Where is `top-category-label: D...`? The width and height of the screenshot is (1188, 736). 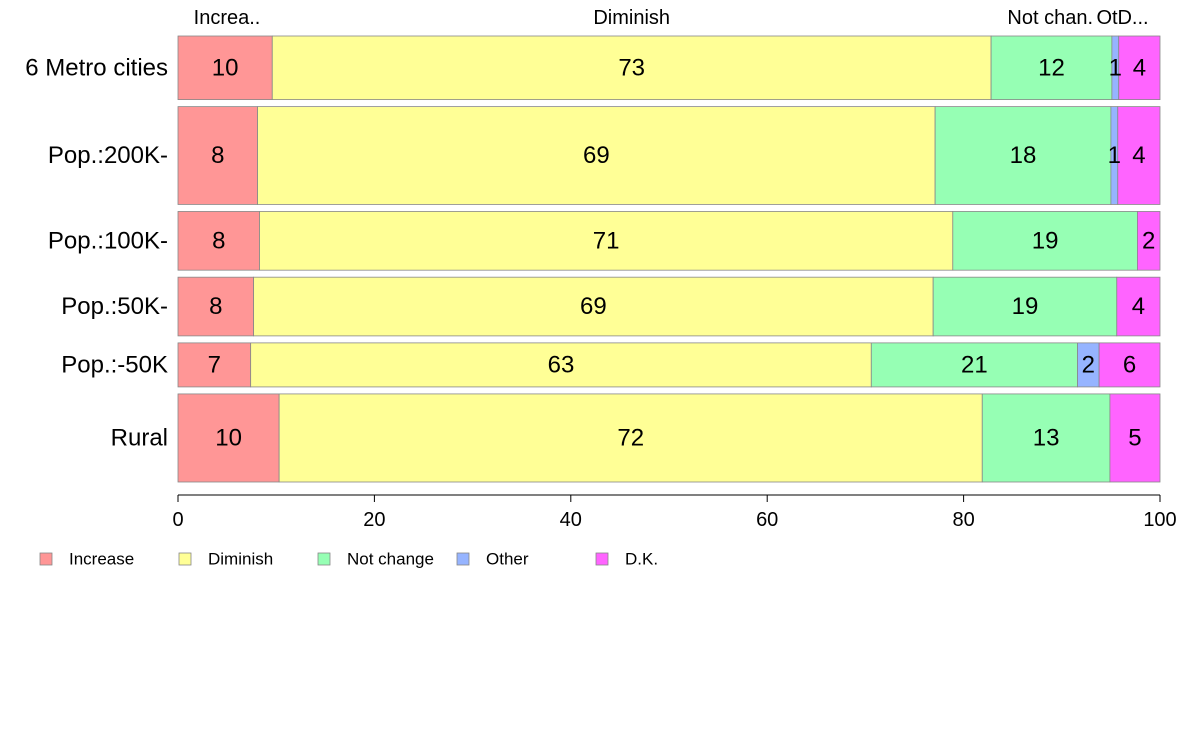
top-category-label: D... is located at coordinates (1132, 18).